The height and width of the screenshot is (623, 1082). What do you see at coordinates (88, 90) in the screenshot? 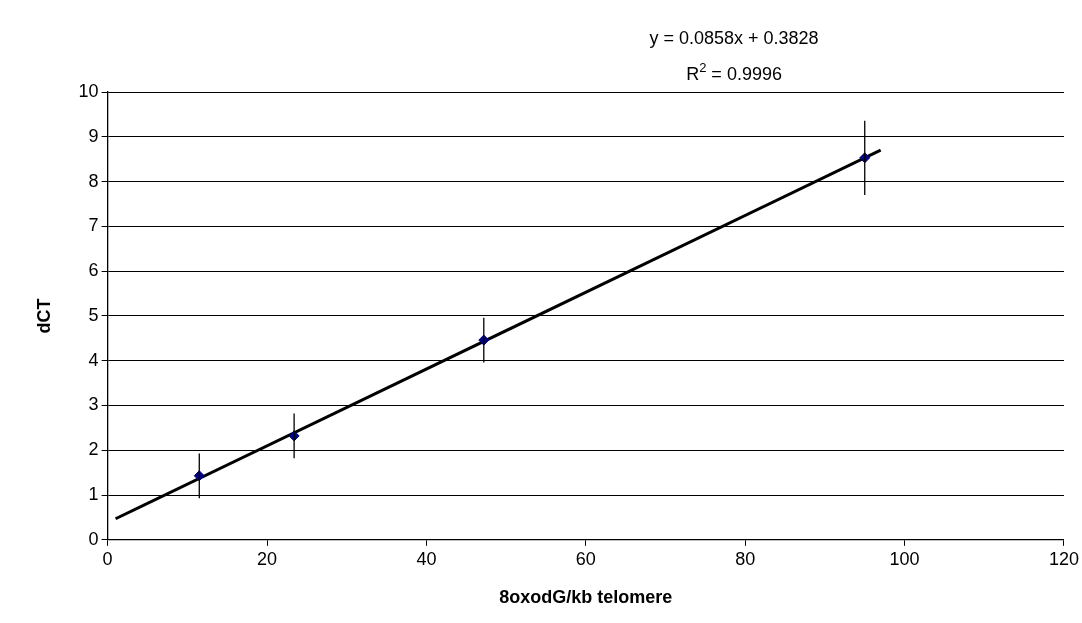
I see `y-tick-label: 10` at bounding box center [88, 90].